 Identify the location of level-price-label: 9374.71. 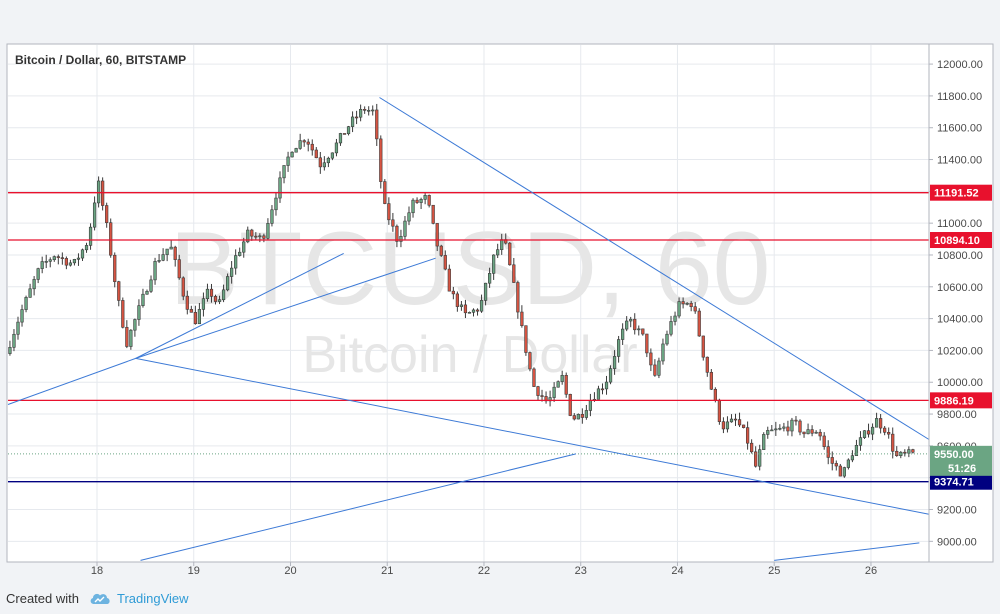
(954, 483).